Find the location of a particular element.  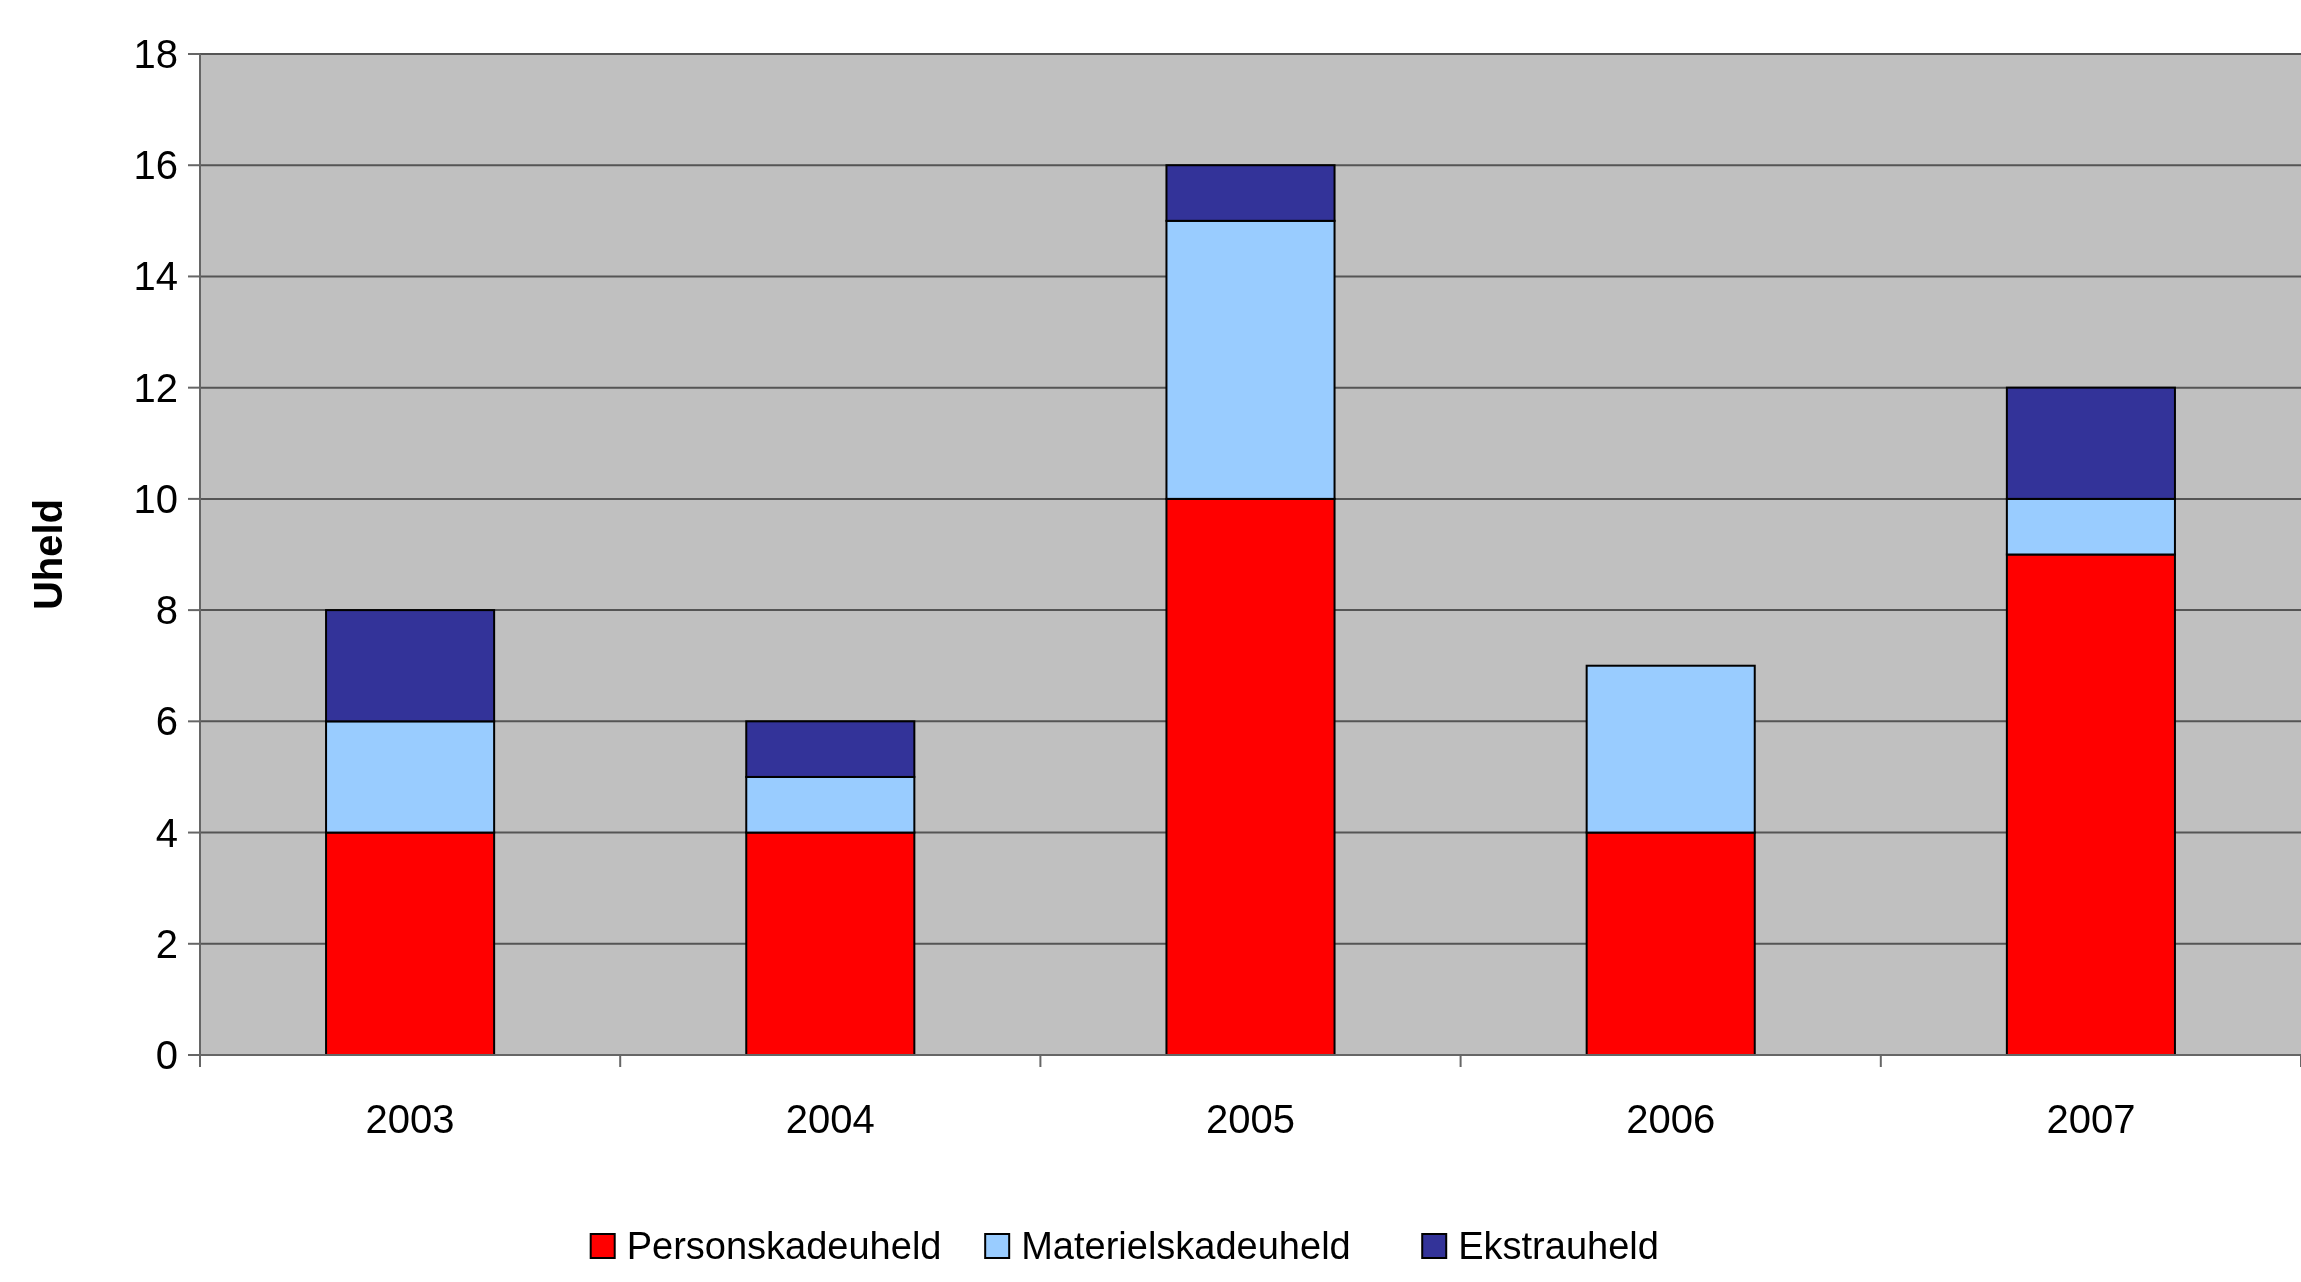

y-axis-title: Uheld is located at coordinates (48, 554).